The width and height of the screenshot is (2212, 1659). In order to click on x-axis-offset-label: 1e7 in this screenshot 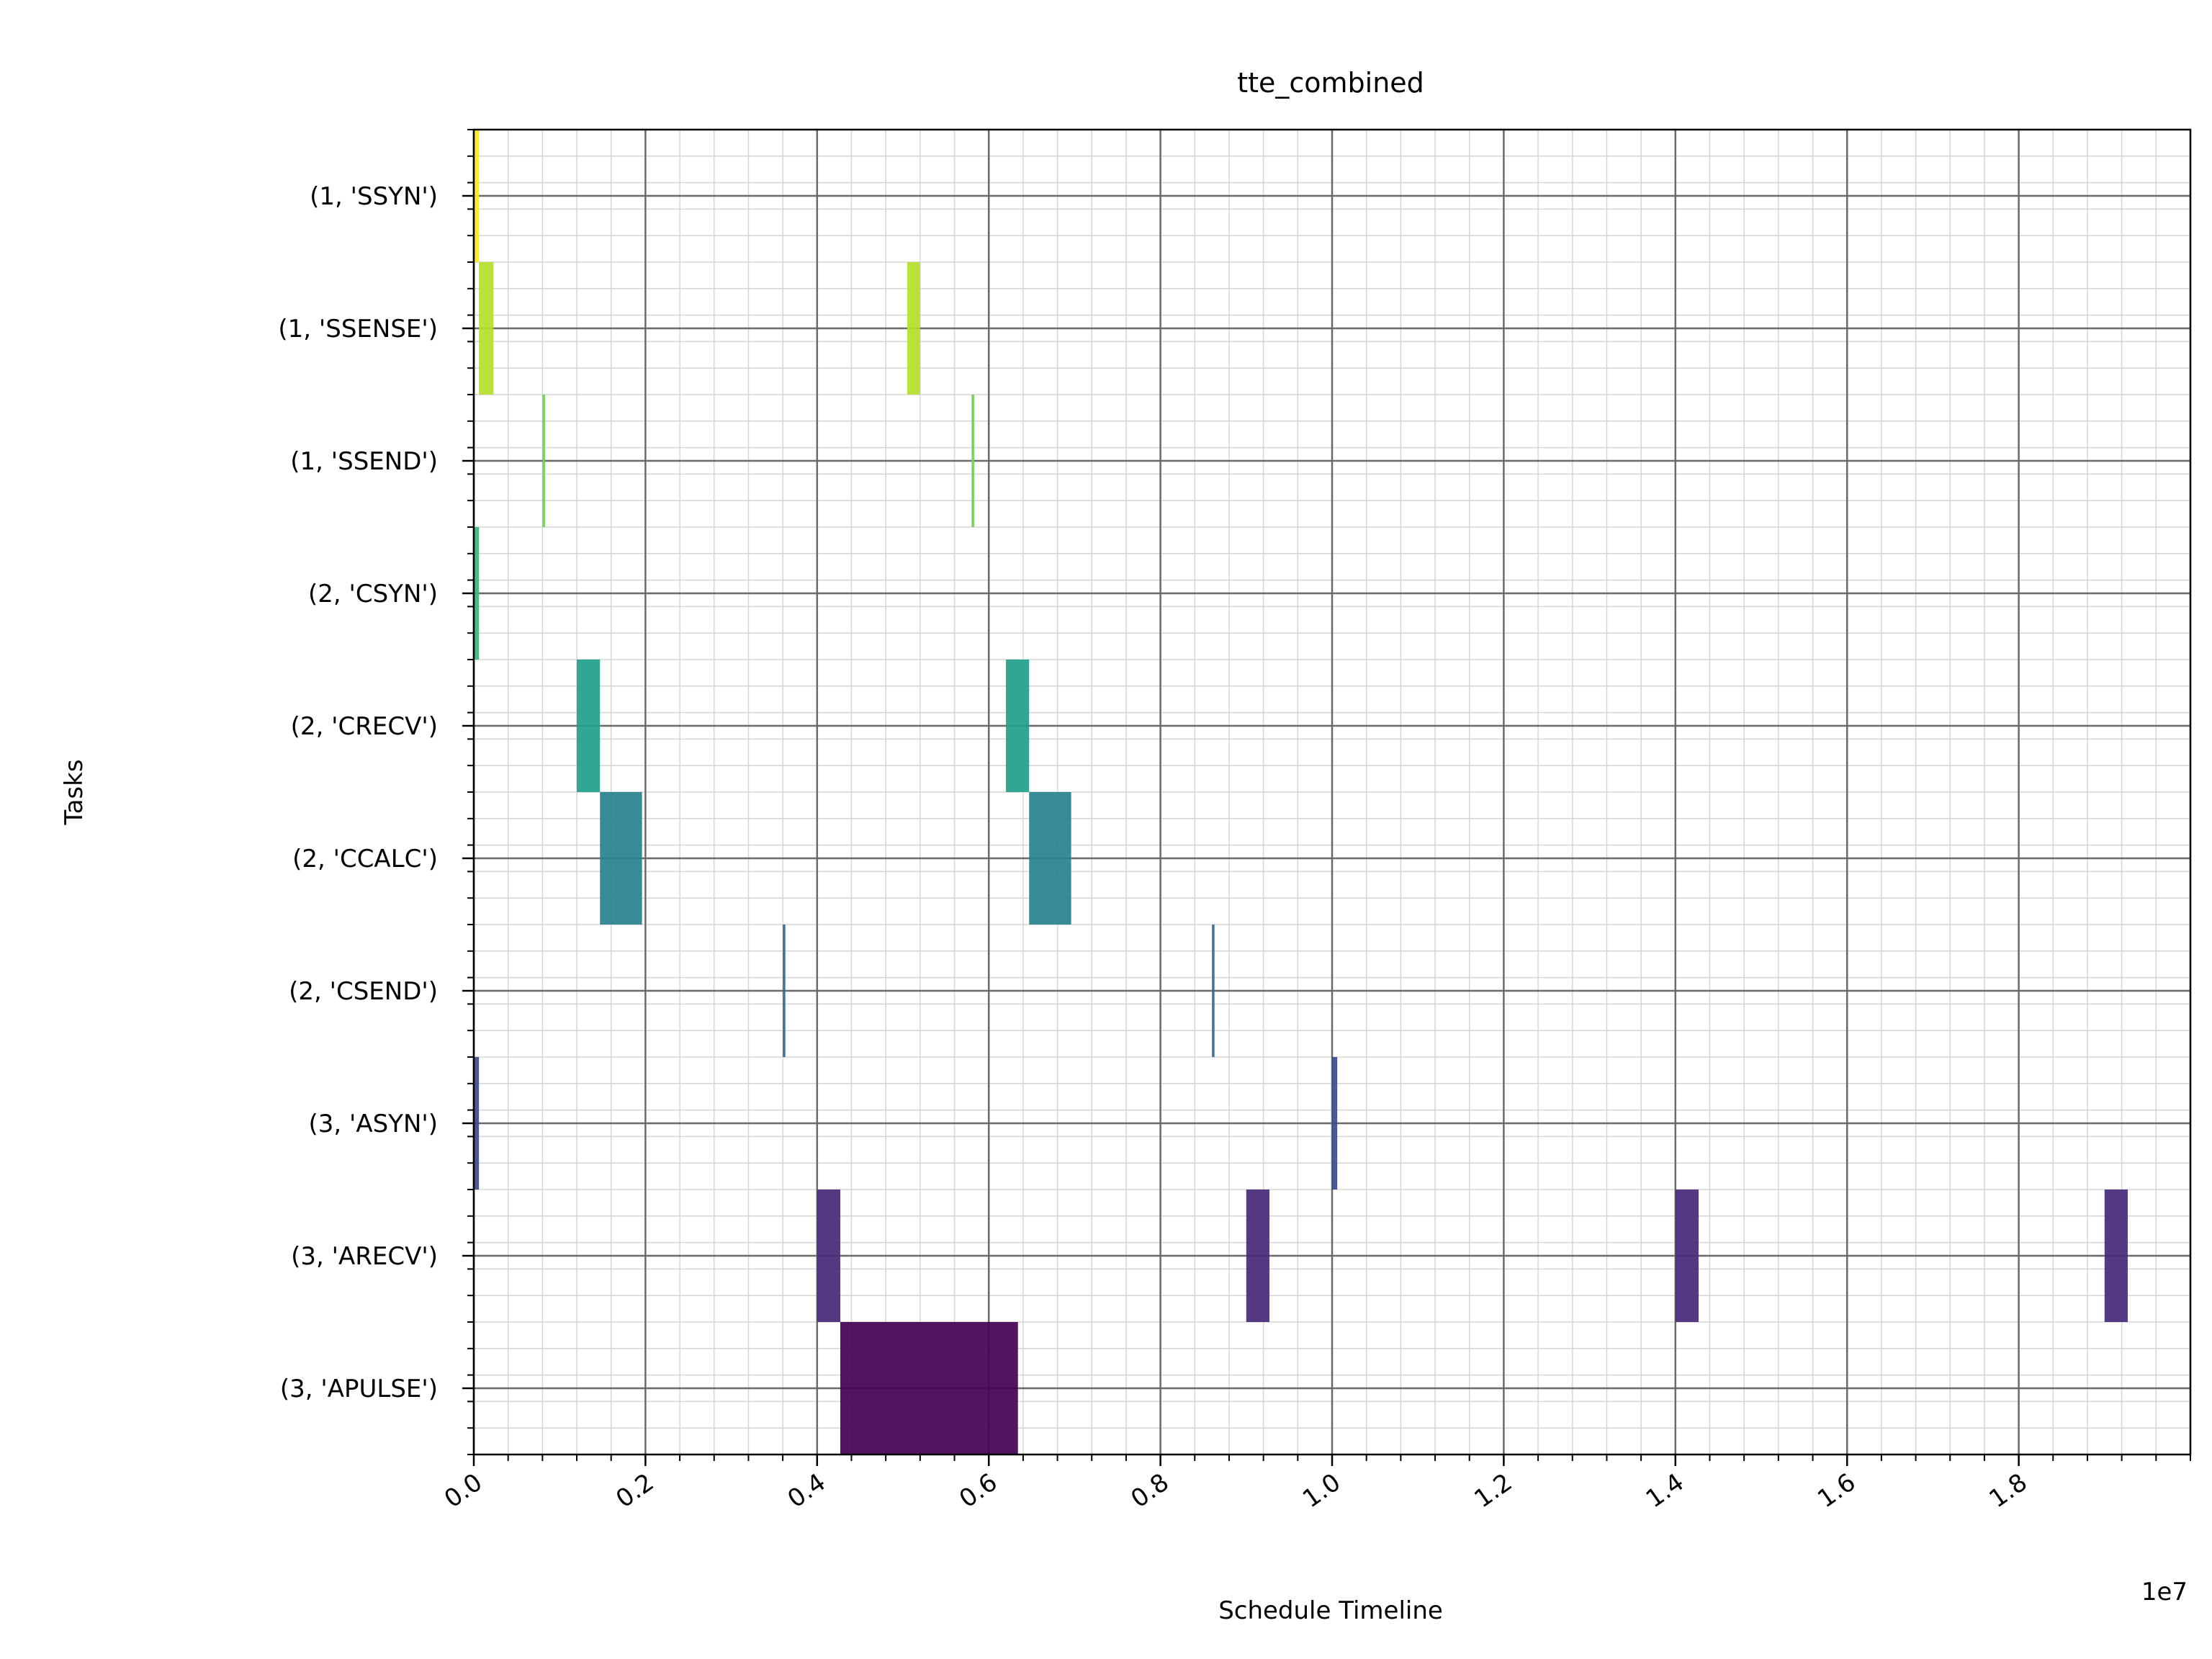, I will do `click(2164, 1592)`.